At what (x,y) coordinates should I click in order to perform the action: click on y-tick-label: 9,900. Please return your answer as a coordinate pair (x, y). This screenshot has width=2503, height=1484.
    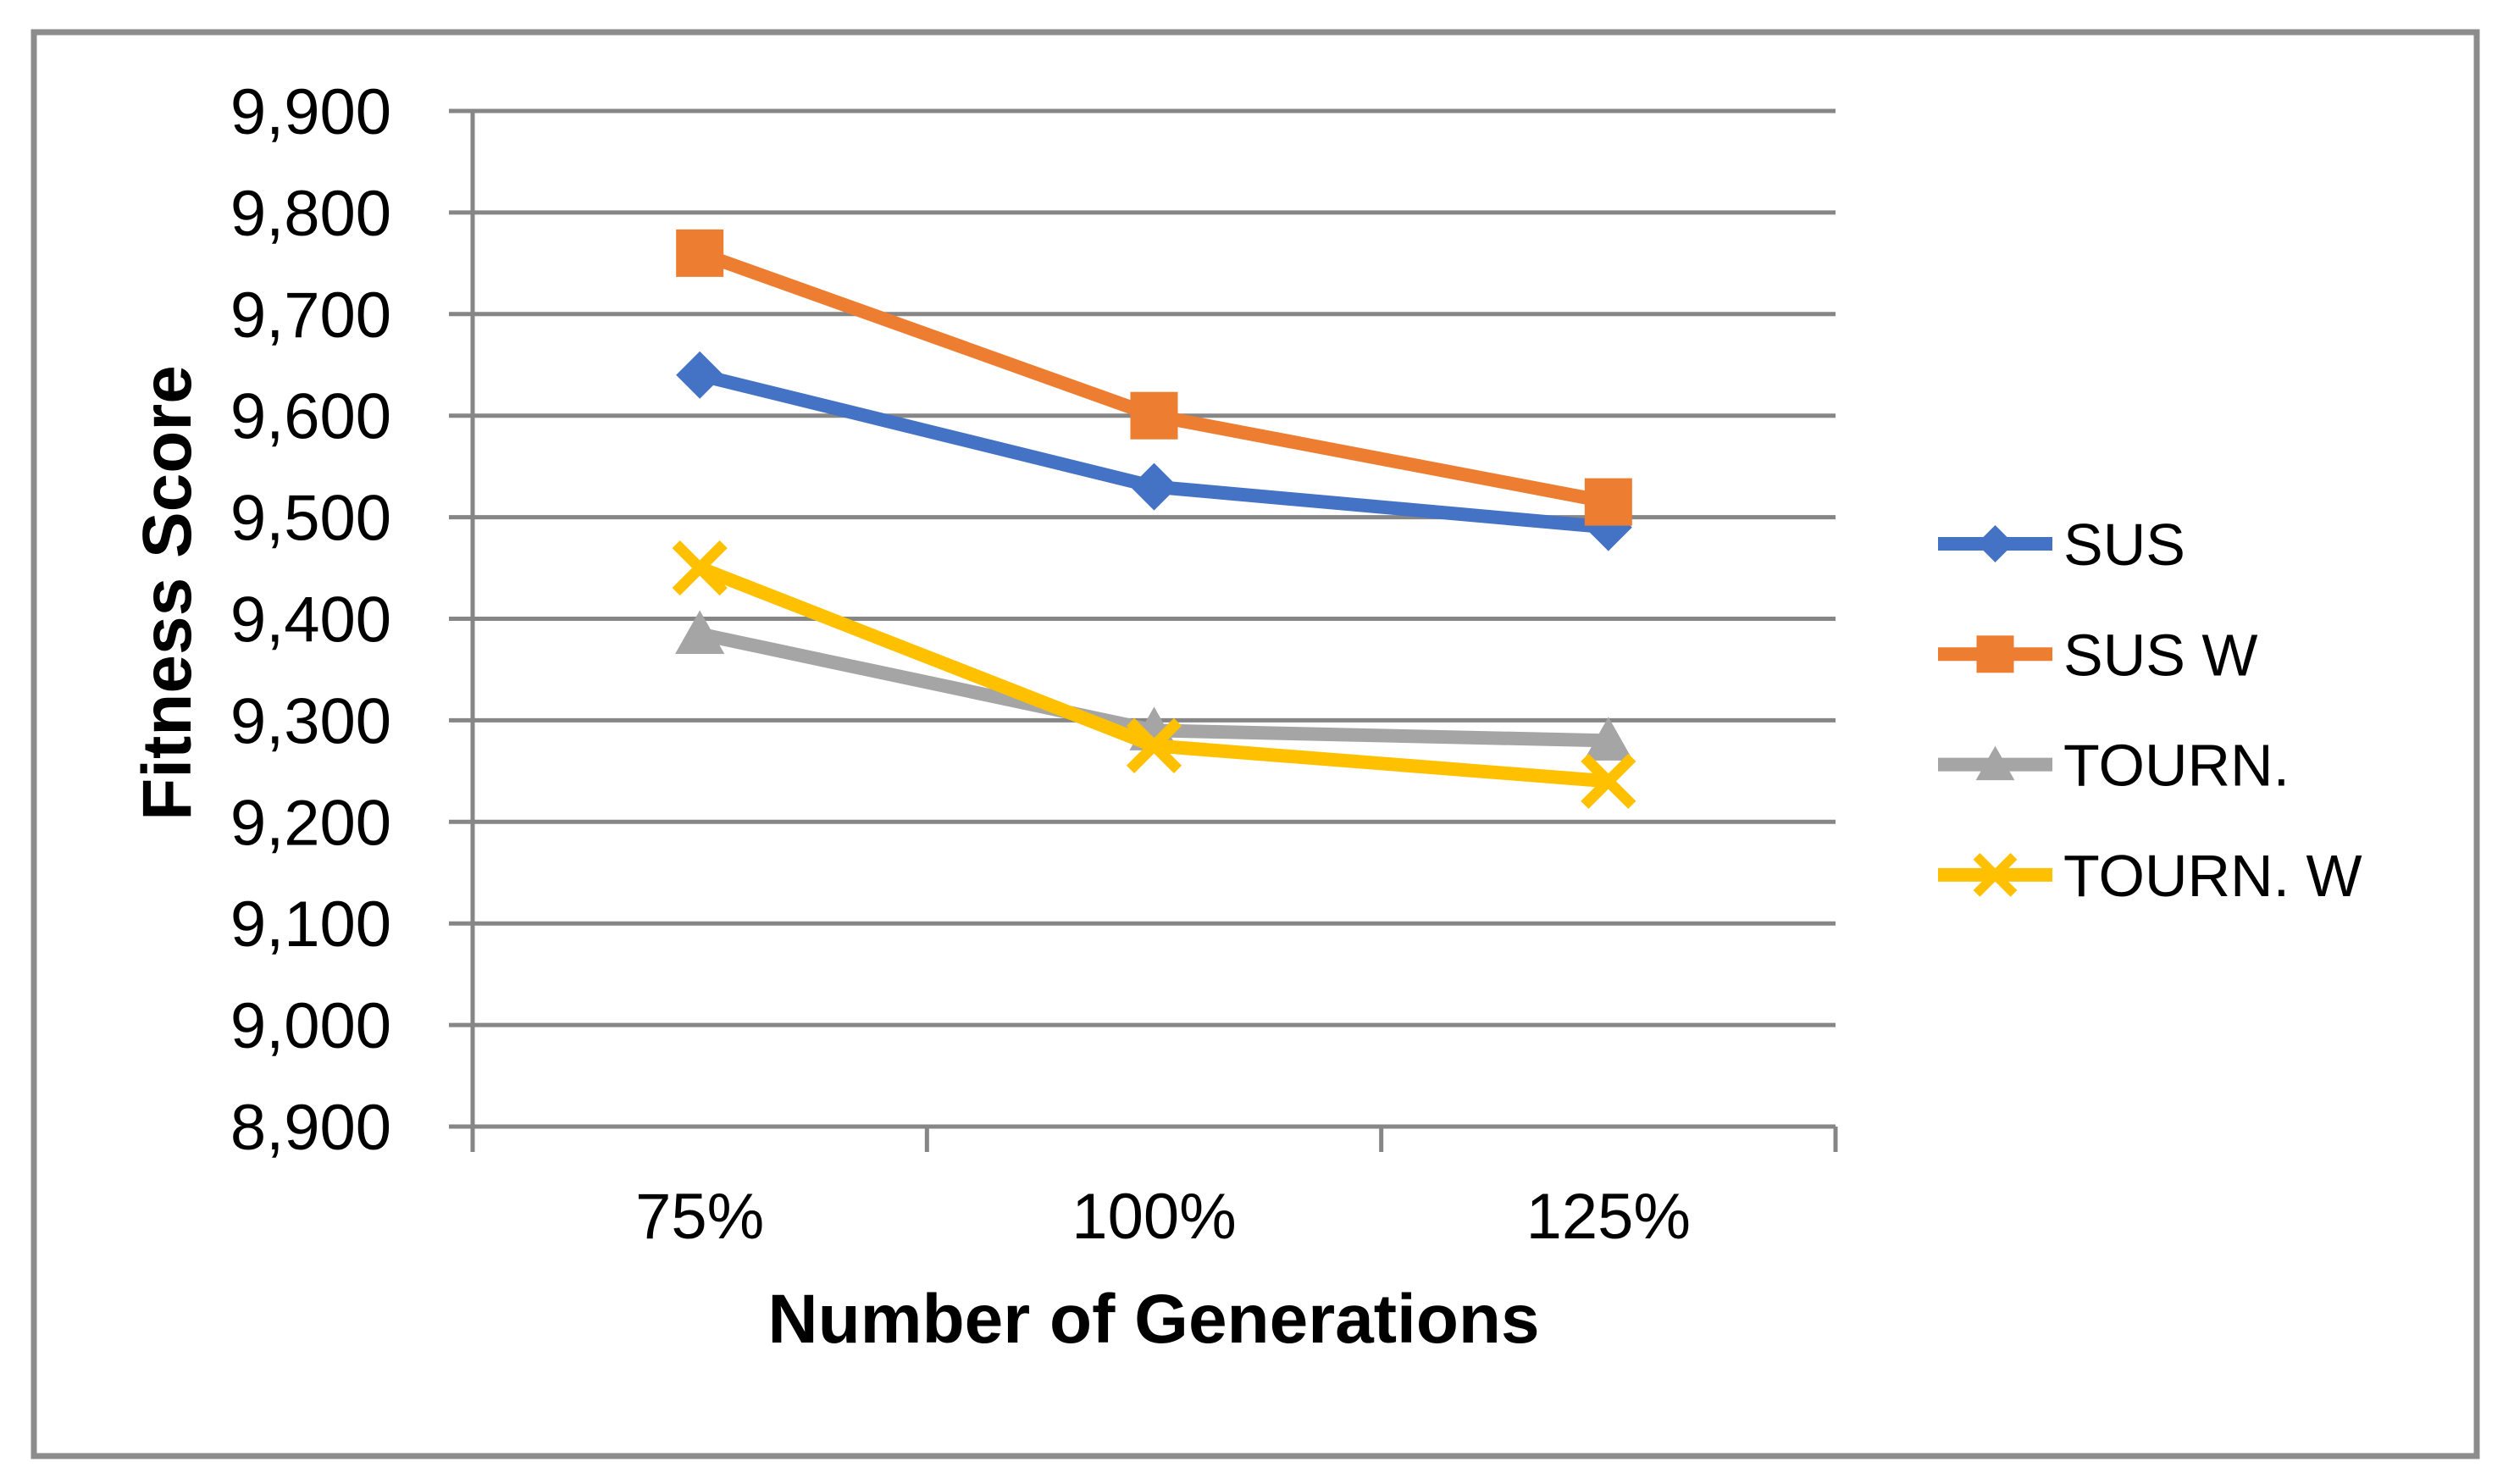
    Looking at the image, I should click on (310, 112).